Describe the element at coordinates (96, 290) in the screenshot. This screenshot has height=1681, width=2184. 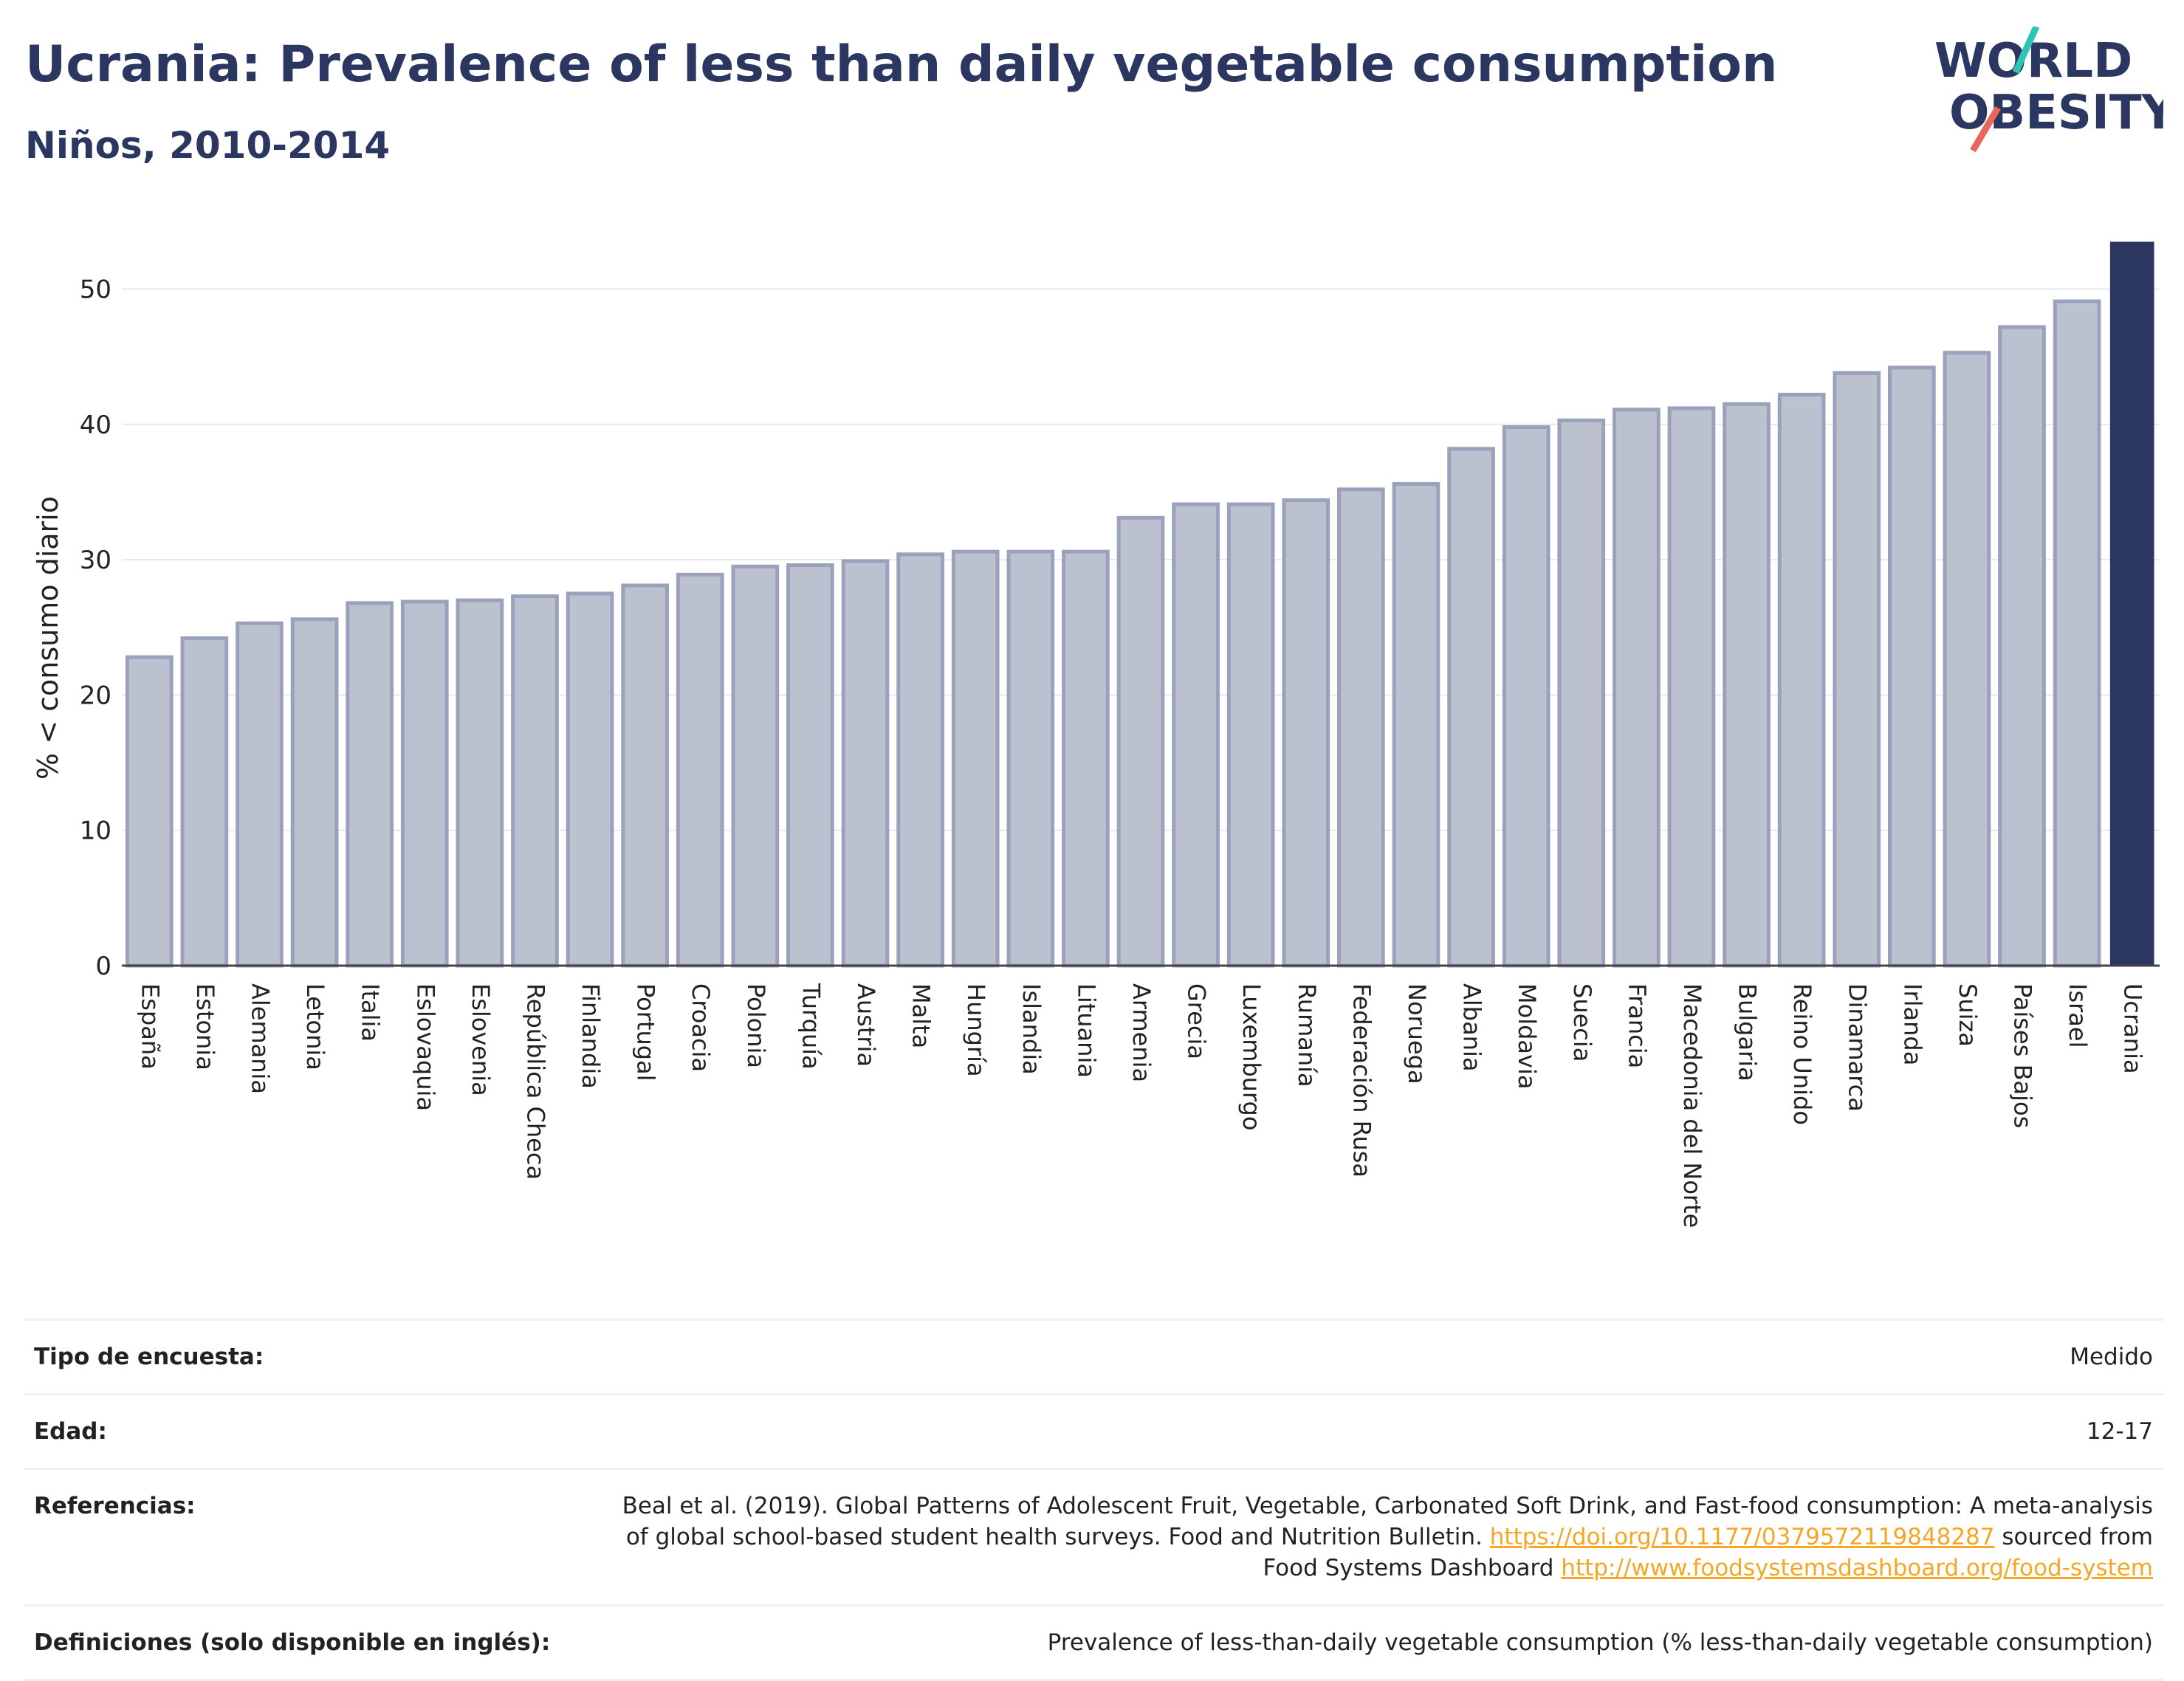
I see `y-tick-label: 50` at that location.